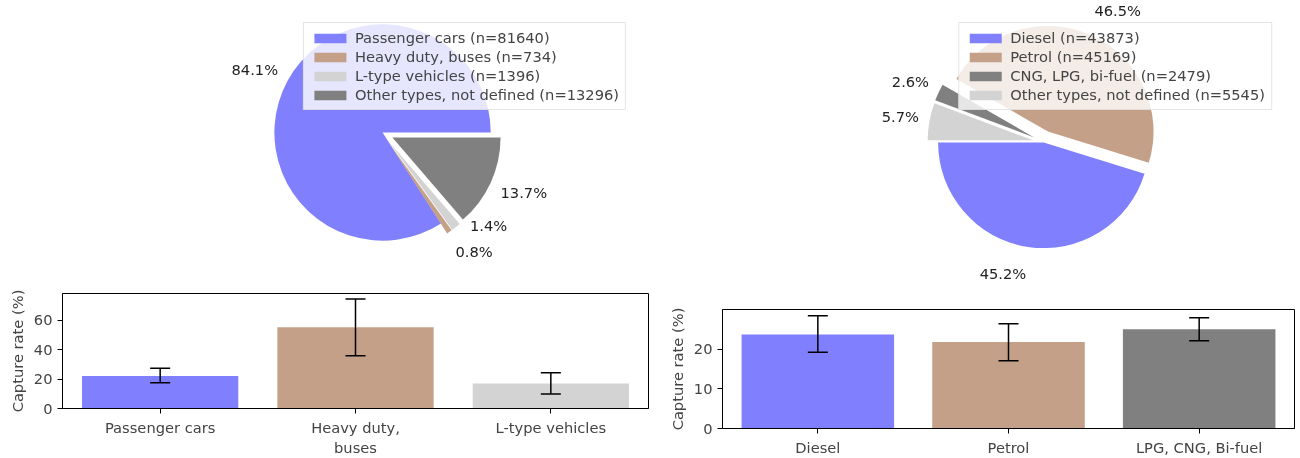 The height and width of the screenshot is (458, 1300). What do you see at coordinates (1008, 447) in the screenshot?
I see `x-tick-label: Petrol` at bounding box center [1008, 447].